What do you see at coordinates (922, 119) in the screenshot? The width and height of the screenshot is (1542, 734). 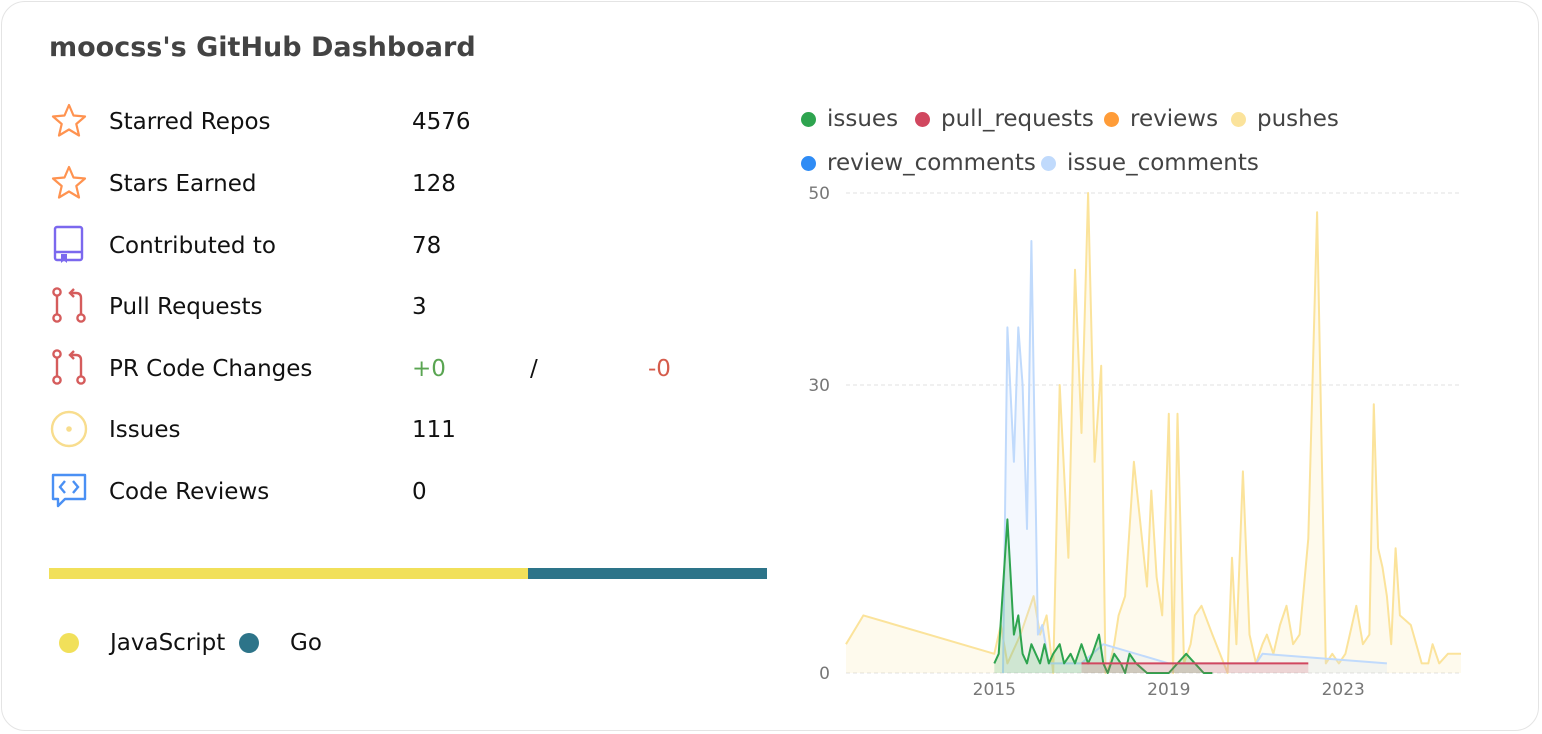 I see `pull-requests-dot-icon` at bounding box center [922, 119].